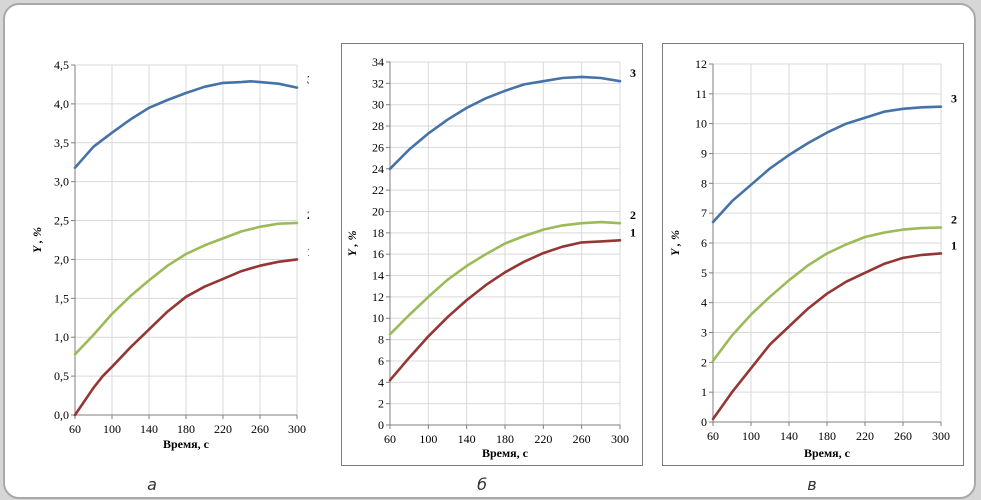 The height and width of the screenshot is (500, 981). What do you see at coordinates (378, 62) in the screenshot?
I see `y-tick-label: 34` at bounding box center [378, 62].